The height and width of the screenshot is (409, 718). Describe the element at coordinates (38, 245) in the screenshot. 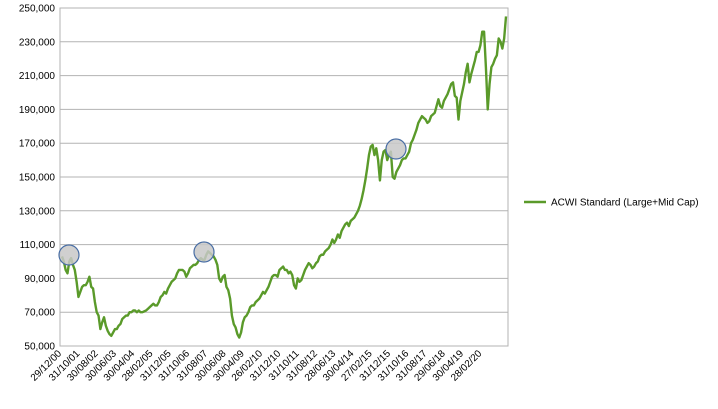

I see `y-tick-label: 110,000` at that location.